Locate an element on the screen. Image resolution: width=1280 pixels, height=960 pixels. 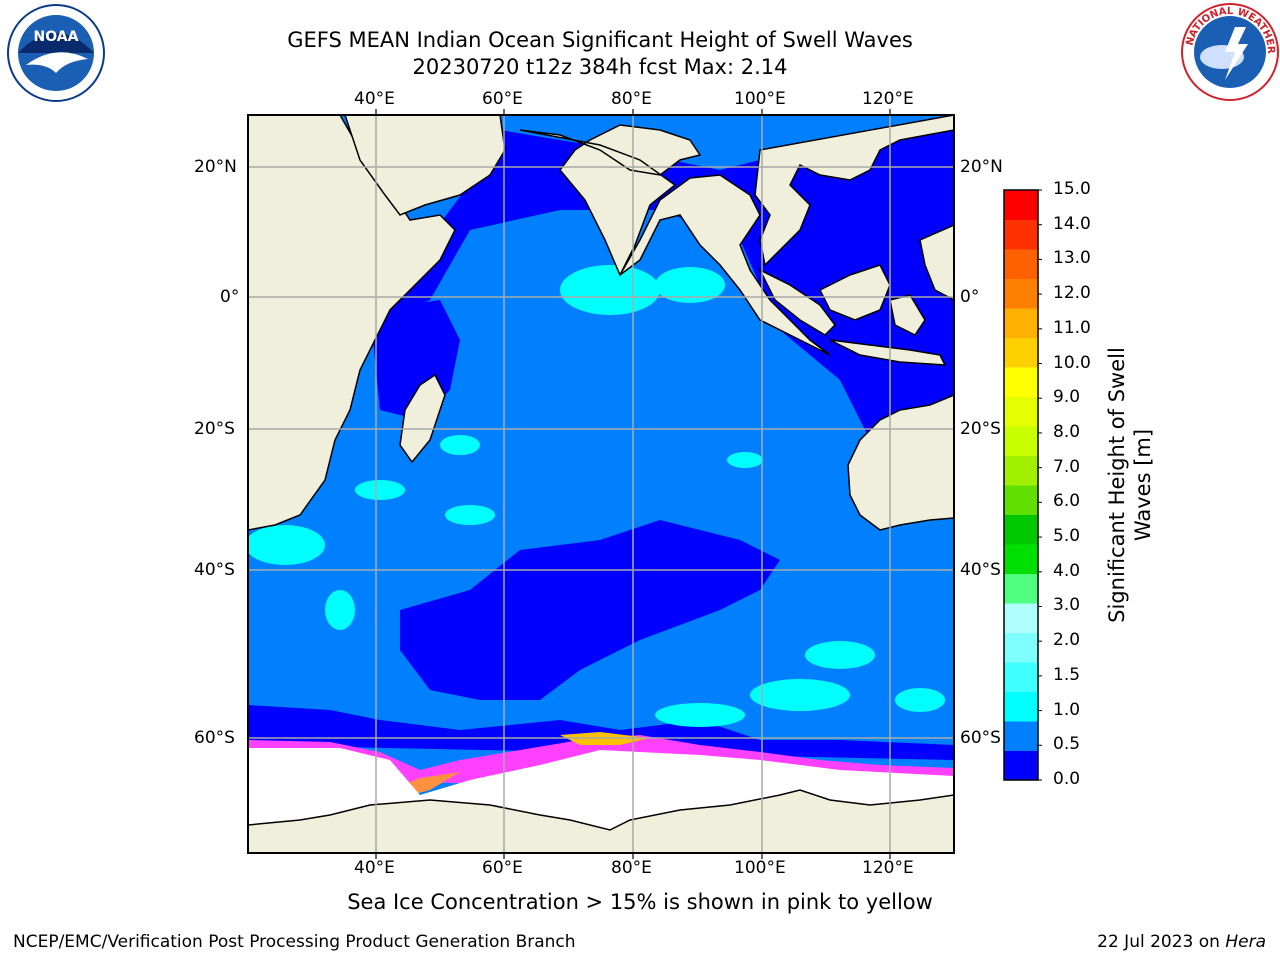
colorbar-tick-label: 3.0 is located at coordinates (1067, 605).